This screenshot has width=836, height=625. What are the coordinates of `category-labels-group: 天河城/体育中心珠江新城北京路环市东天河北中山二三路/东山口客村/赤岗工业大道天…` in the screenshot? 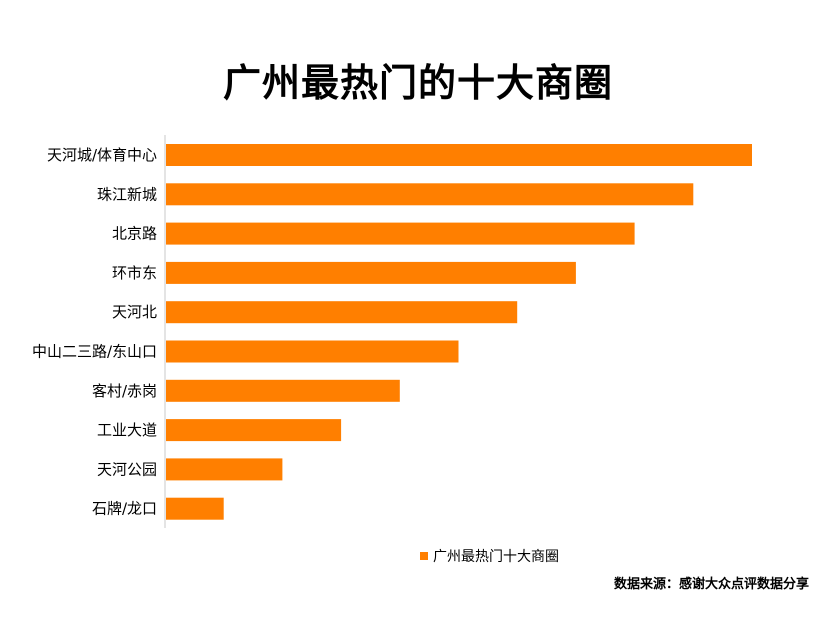 It's located at (94, 332).